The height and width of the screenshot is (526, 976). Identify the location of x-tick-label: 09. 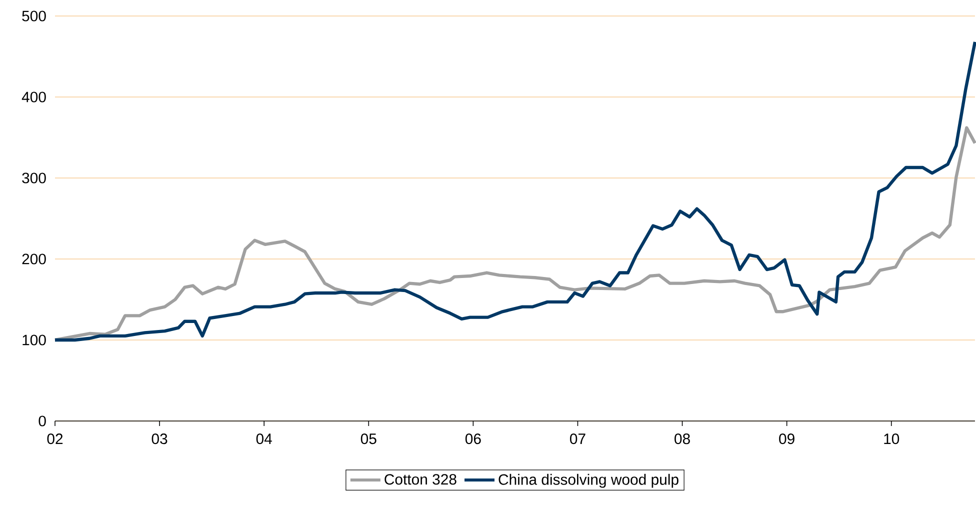
(786, 439).